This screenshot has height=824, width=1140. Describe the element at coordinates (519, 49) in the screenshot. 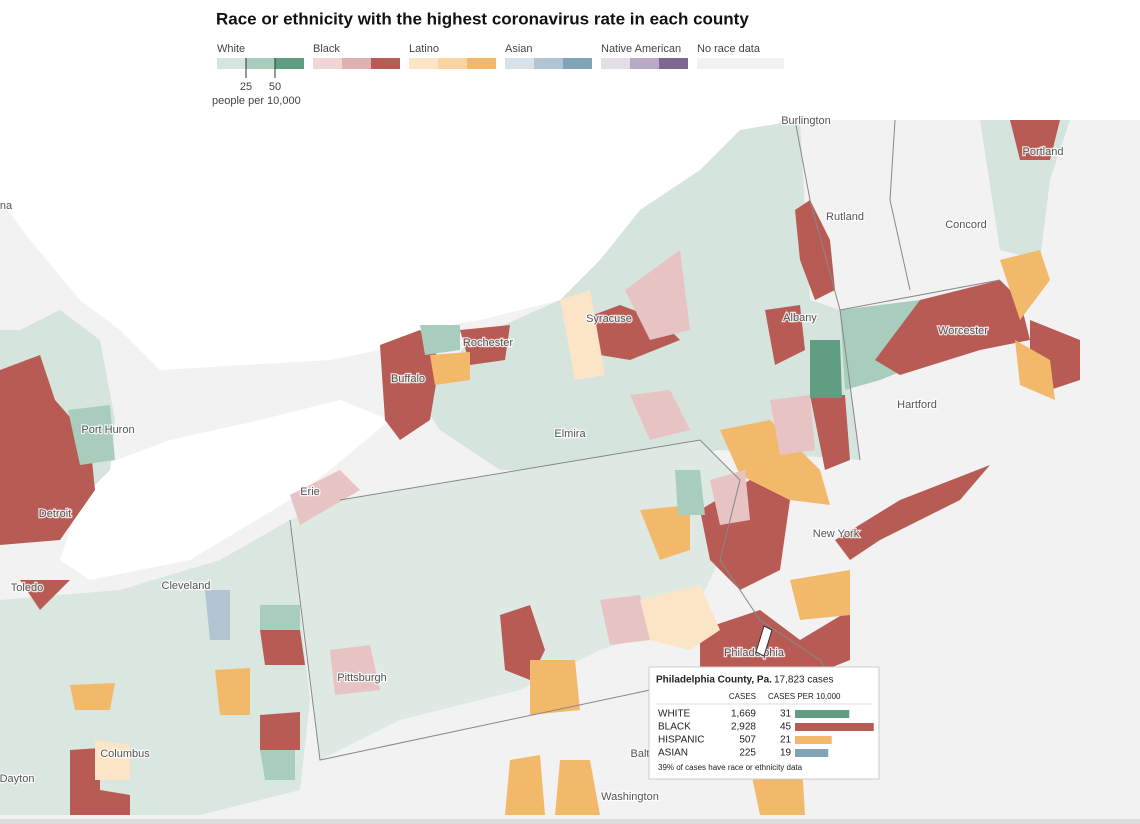

I see `legend-label: Asian` at that location.